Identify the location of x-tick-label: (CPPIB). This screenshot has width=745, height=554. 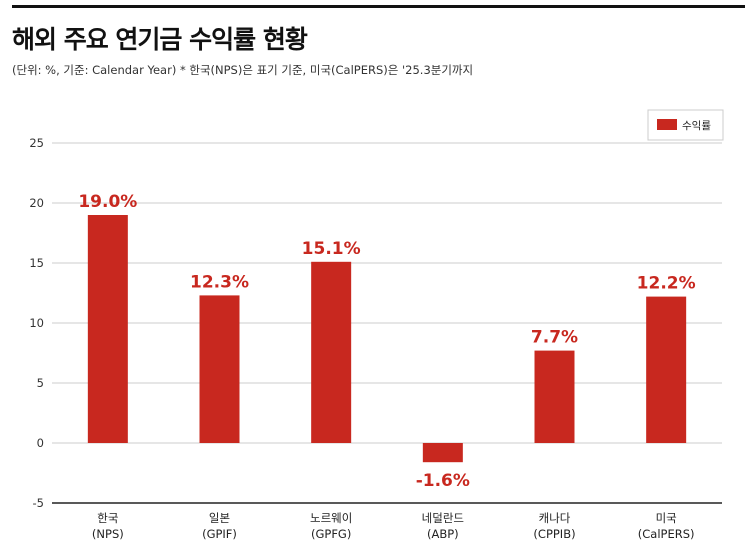
(554, 534).